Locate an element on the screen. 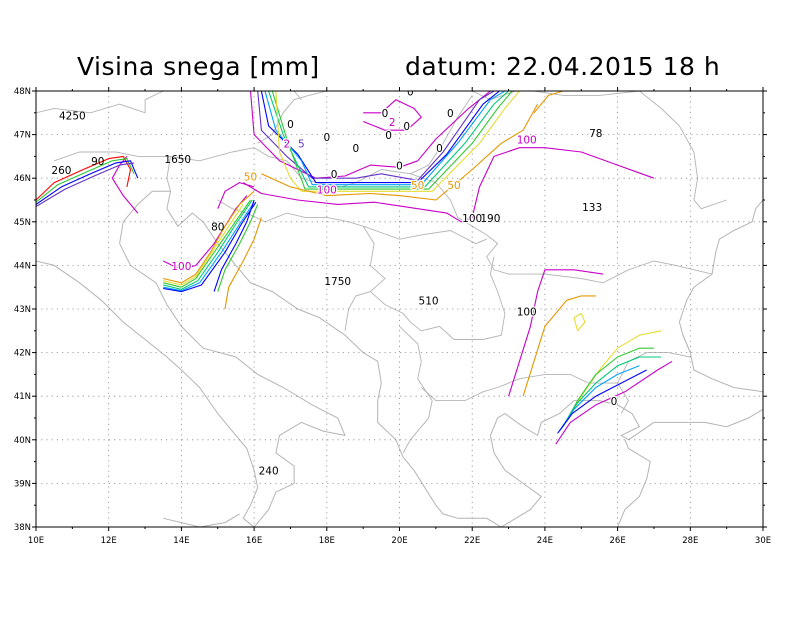 The image size is (800, 618). snow-depth-value: 90 is located at coordinates (97, 162).